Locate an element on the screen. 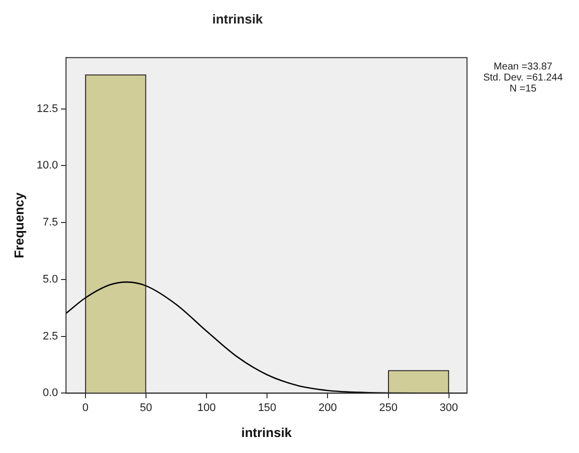 This screenshot has width=579, height=453. y-tick-label: 10.0 is located at coordinates (47, 166).